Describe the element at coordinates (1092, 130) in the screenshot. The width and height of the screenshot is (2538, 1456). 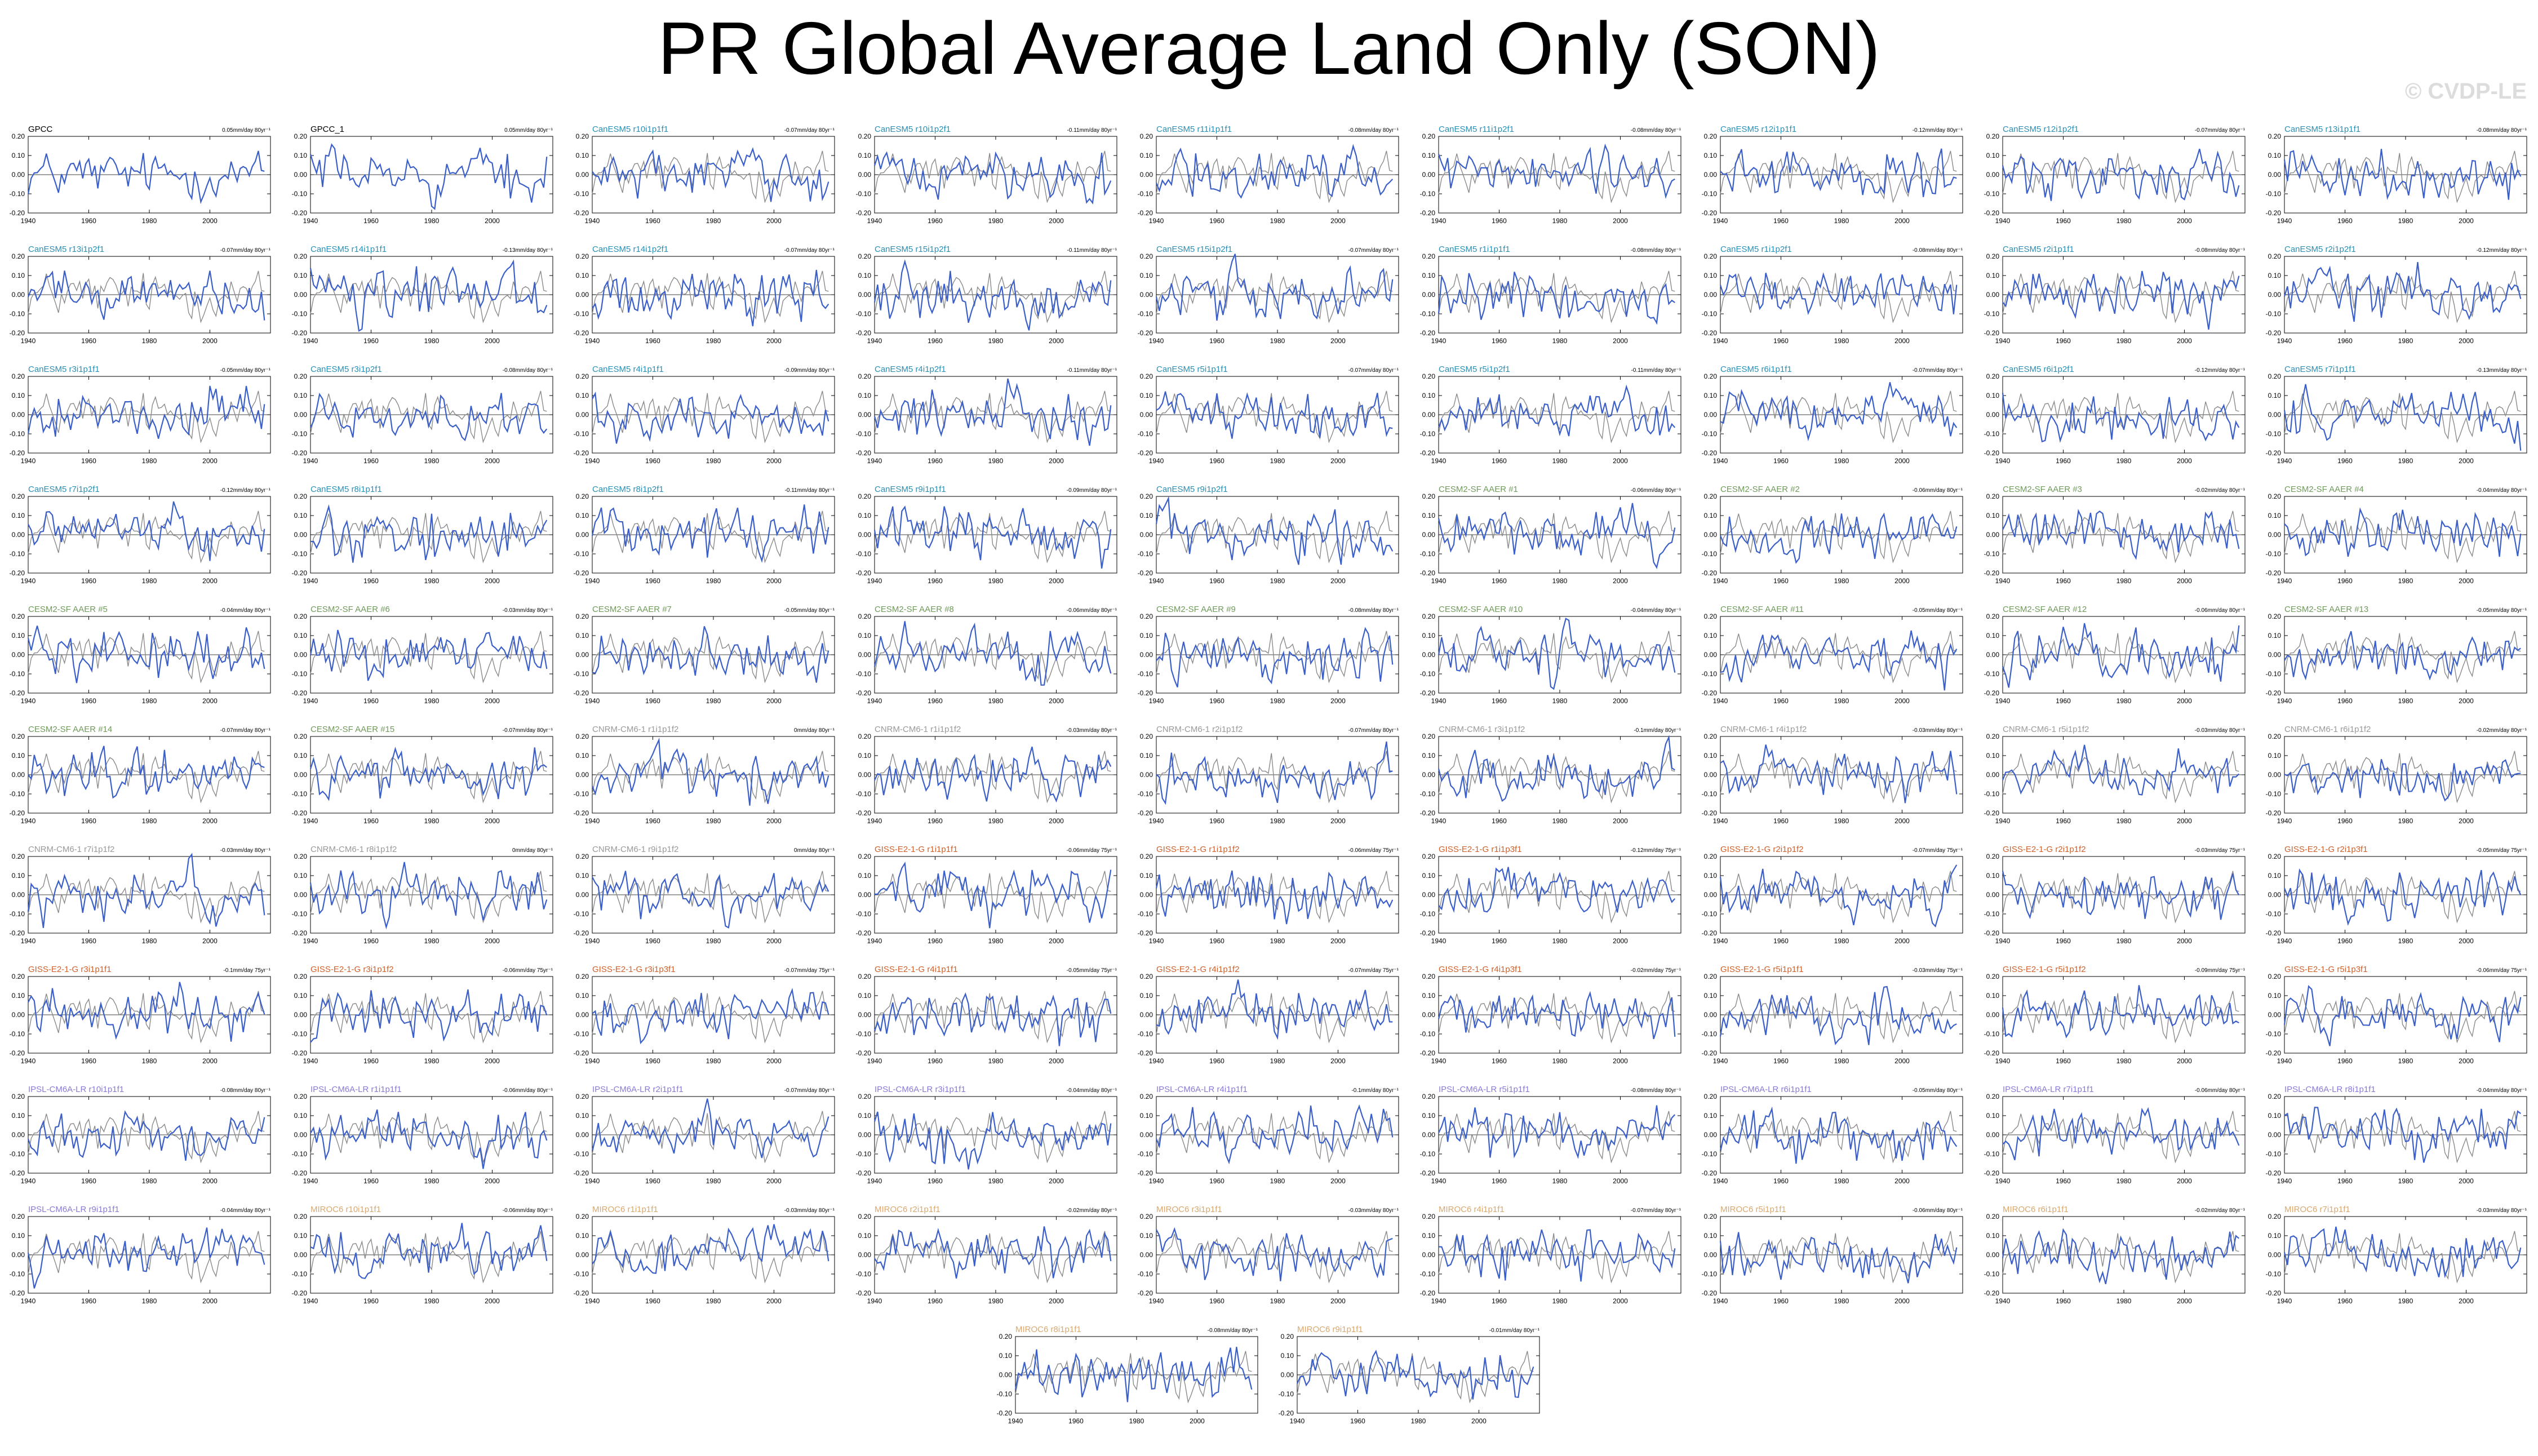
I see `panel-trend: -0.11mm/day 80yr⁻¹` at that location.